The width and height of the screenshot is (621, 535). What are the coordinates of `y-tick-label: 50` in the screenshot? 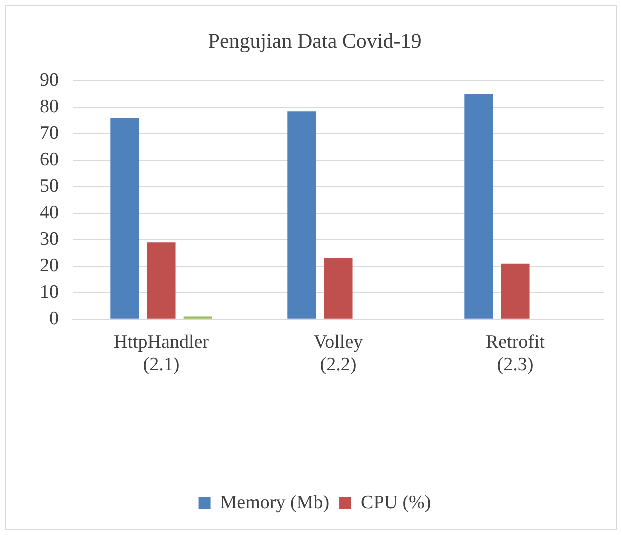 It's located at (49, 187).